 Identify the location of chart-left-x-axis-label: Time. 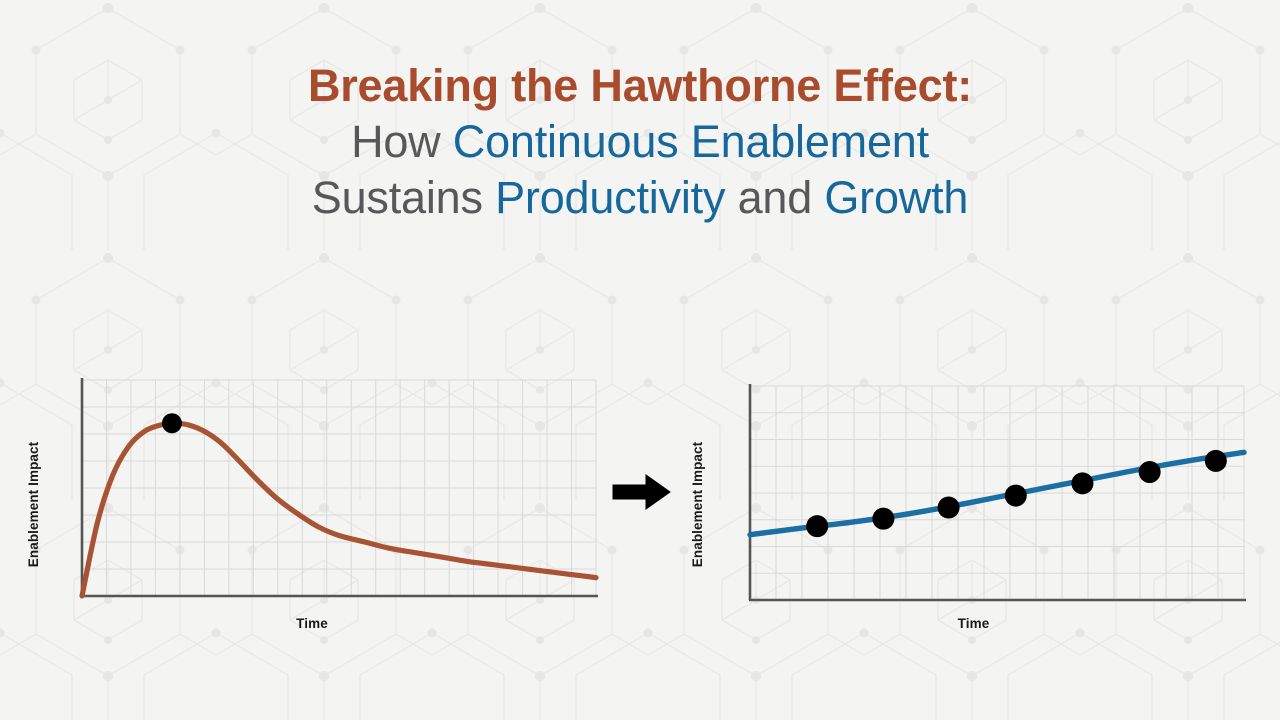
(312, 623).